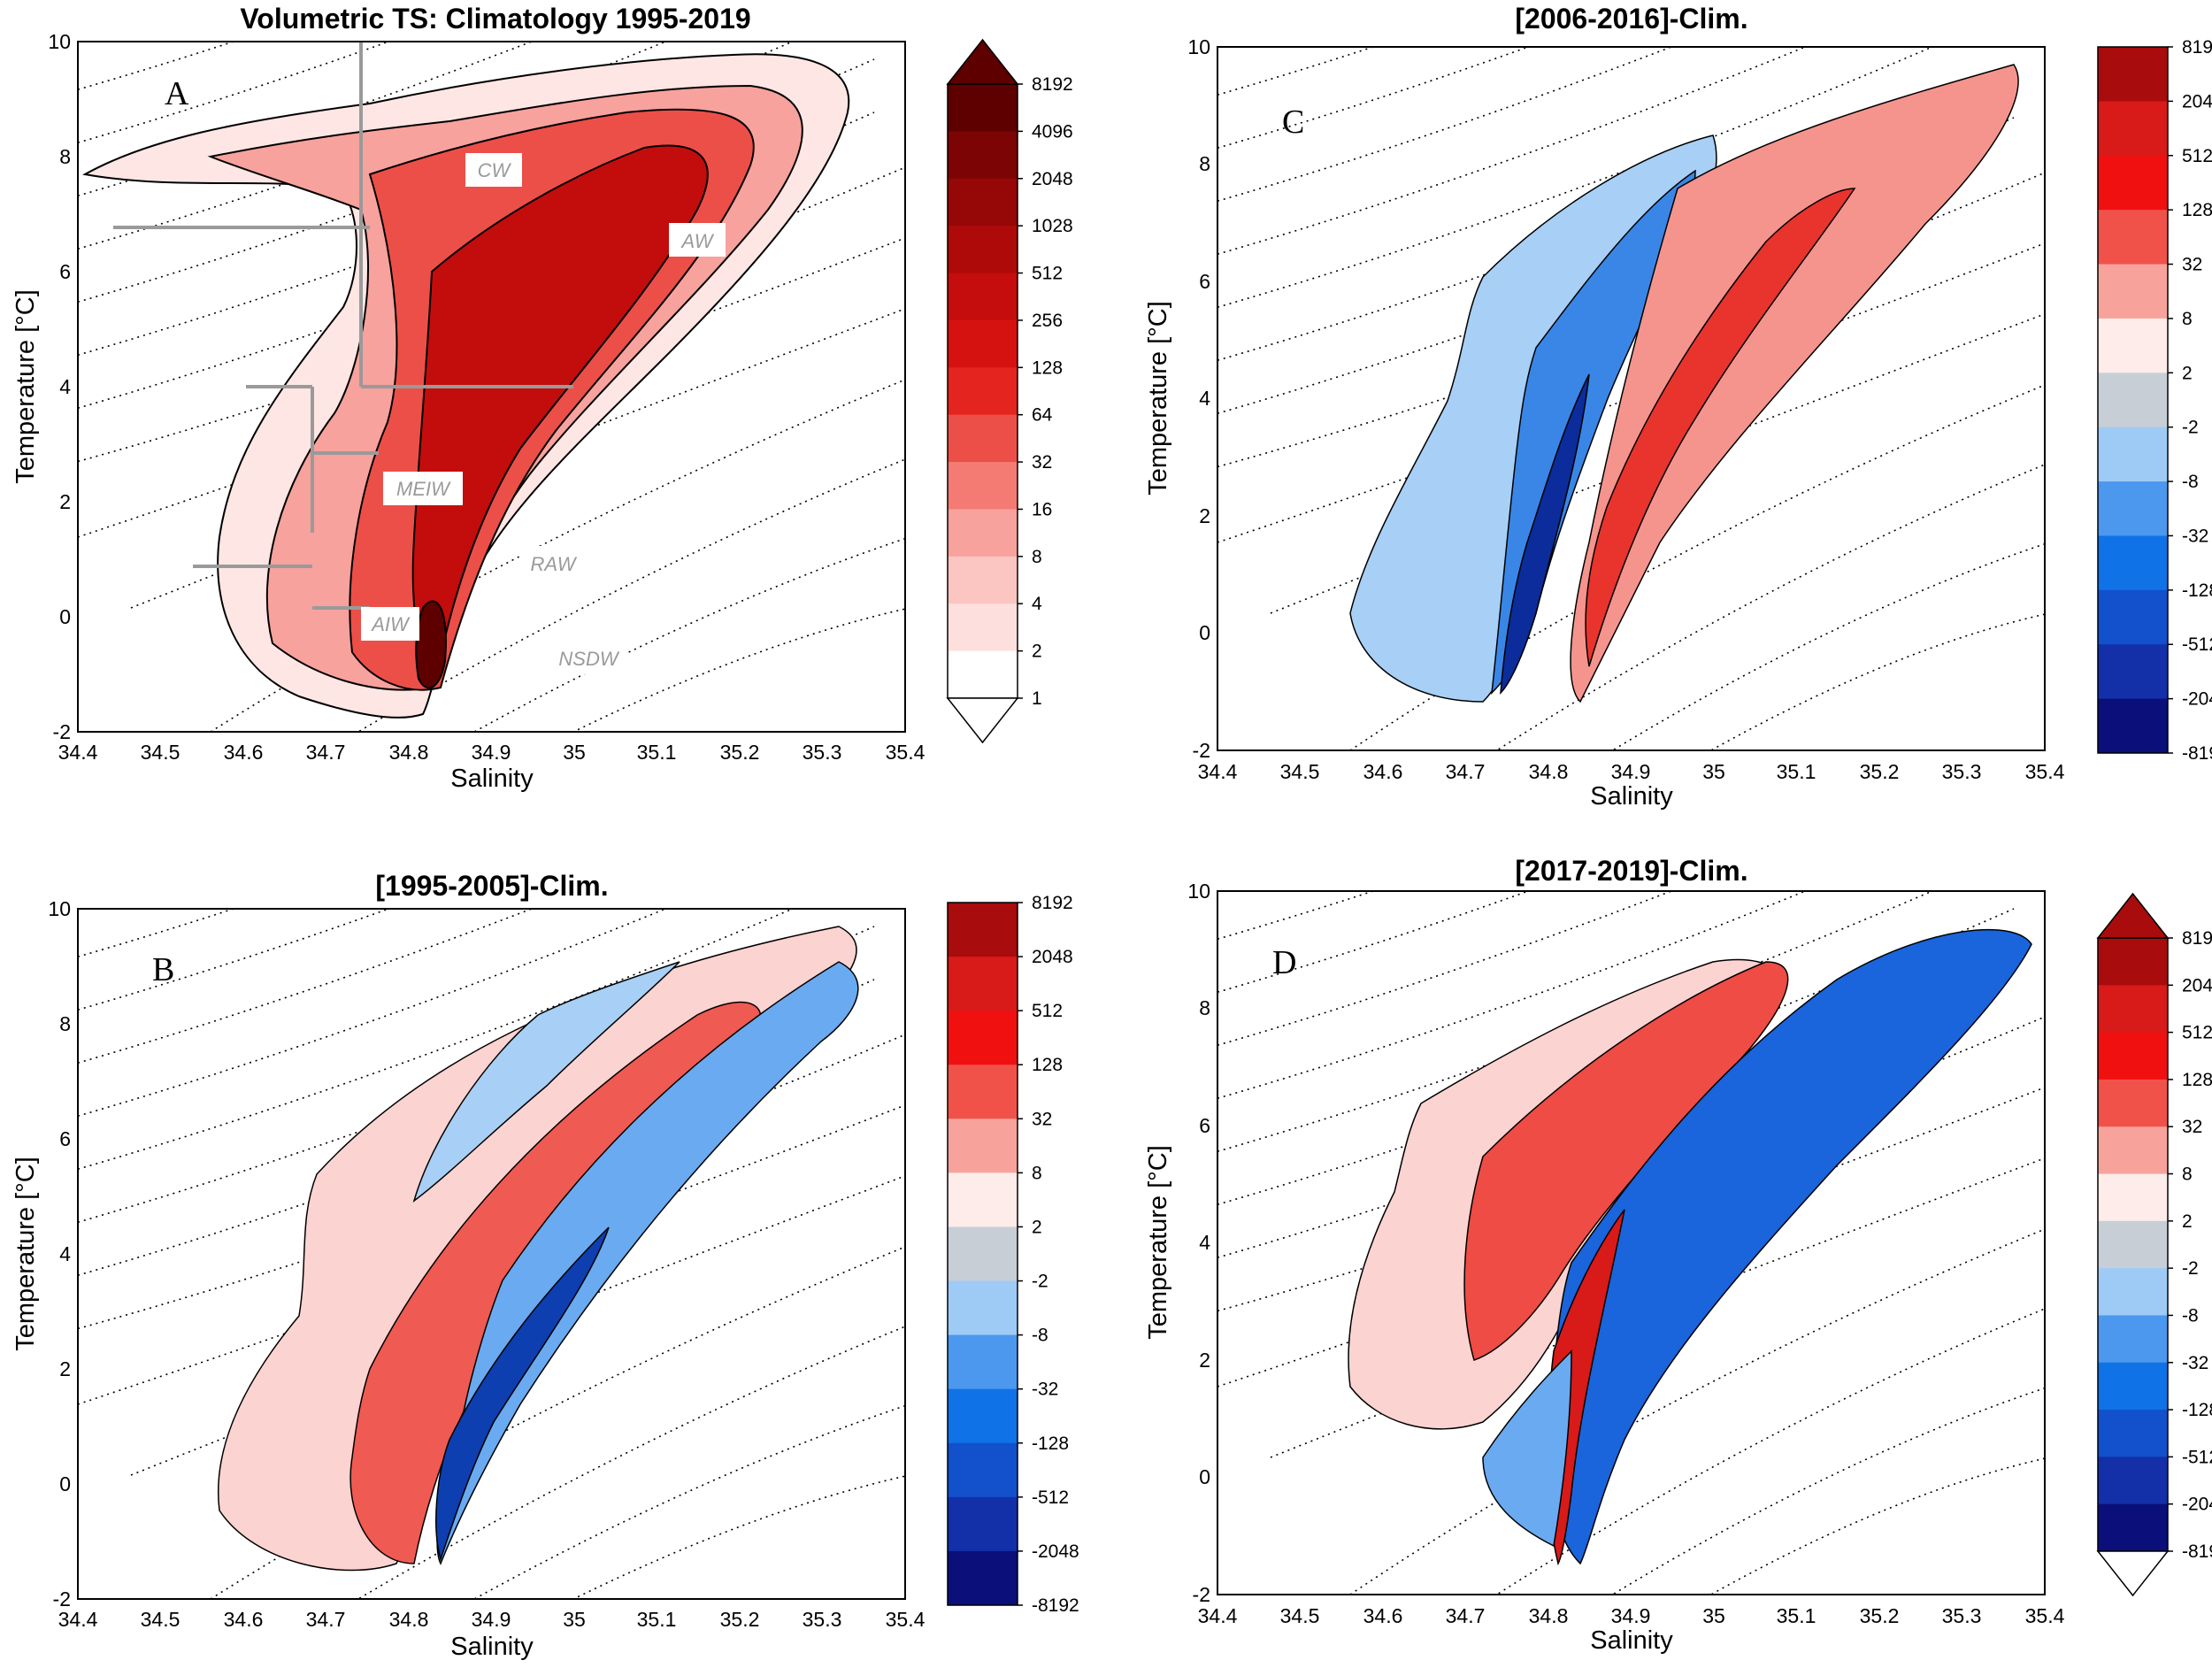 This screenshot has height=1668, width=2212. Describe the element at coordinates (1045, 1390) in the screenshot. I see `colorbar-label: -32` at that location.